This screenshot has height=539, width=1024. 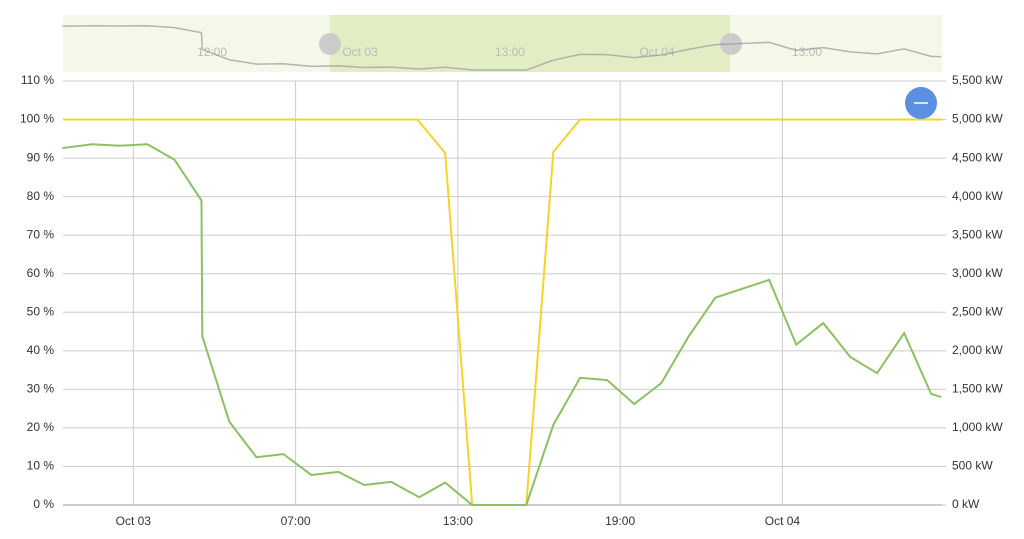 What do you see at coordinates (41, 350) in the screenshot?
I see `y-tick-label: 40 %` at bounding box center [41, 350].